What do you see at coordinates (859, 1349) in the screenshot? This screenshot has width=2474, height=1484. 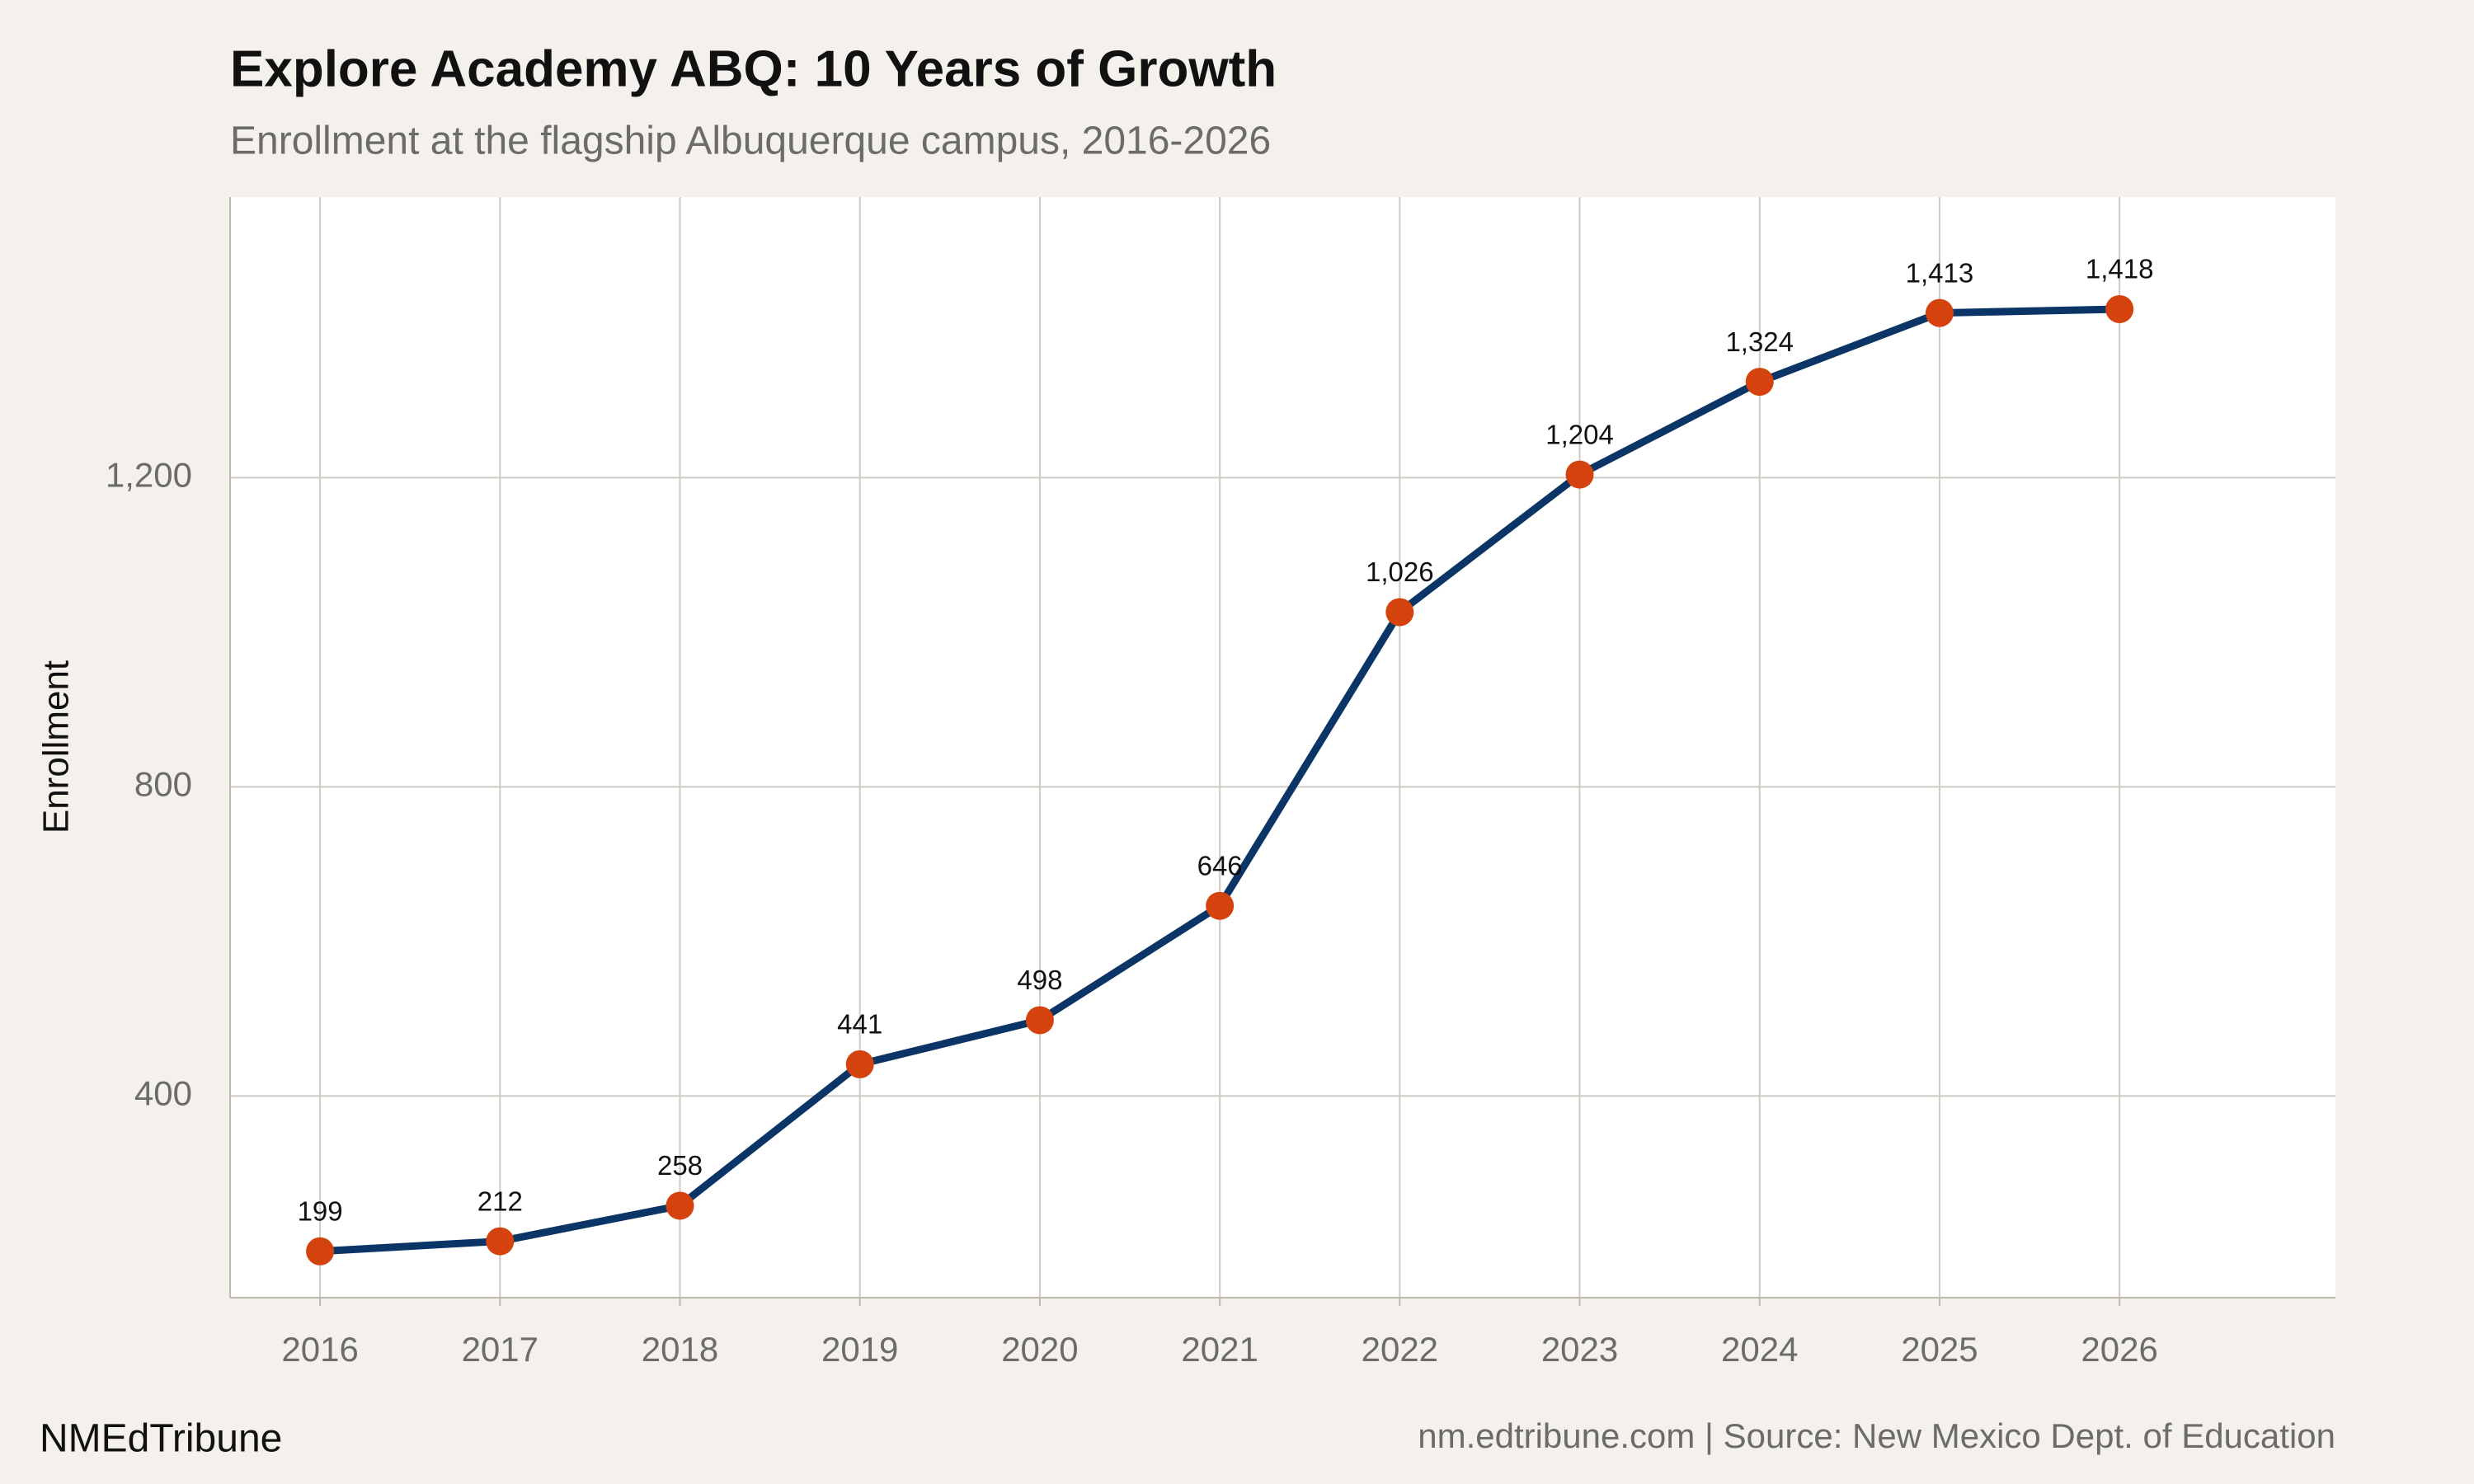 I see `x-tick-label: 2019` at bounding box center [859, 1349].